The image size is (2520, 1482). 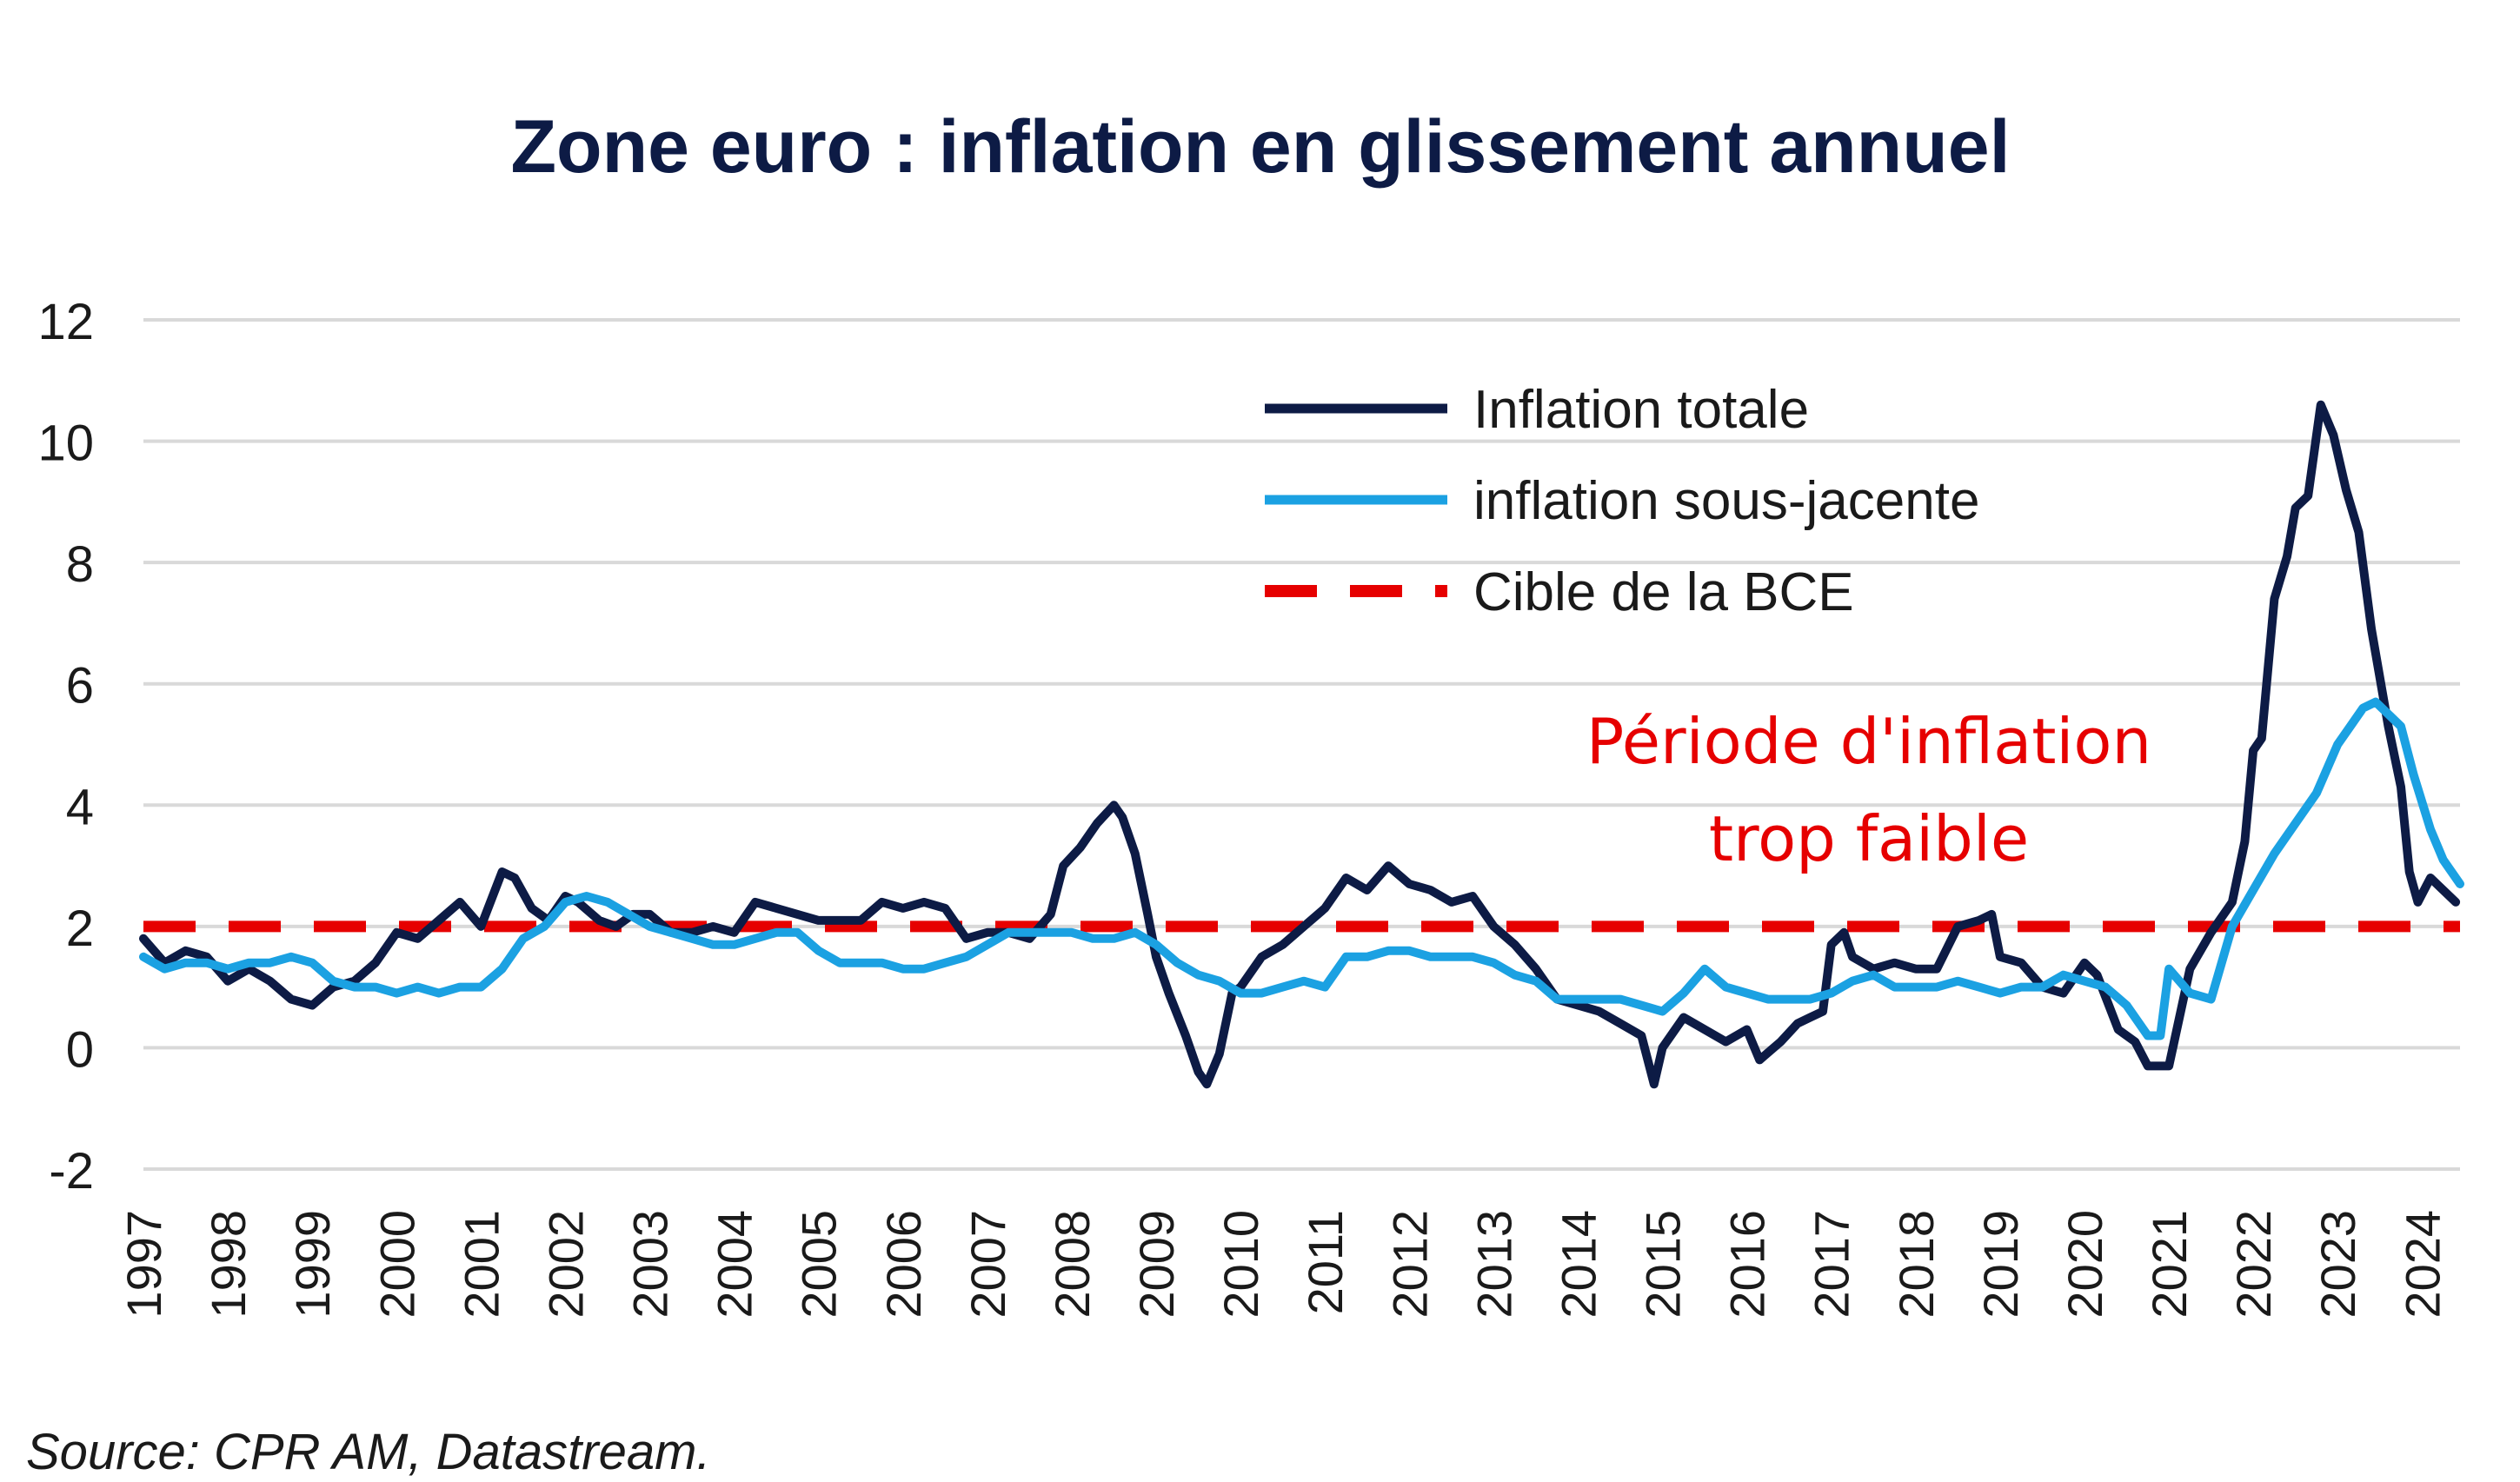 What do you see at coordinates (80, 1049) in the screenshot?
I see `y-tick-label: 0` at bounding box center [80, 1049].